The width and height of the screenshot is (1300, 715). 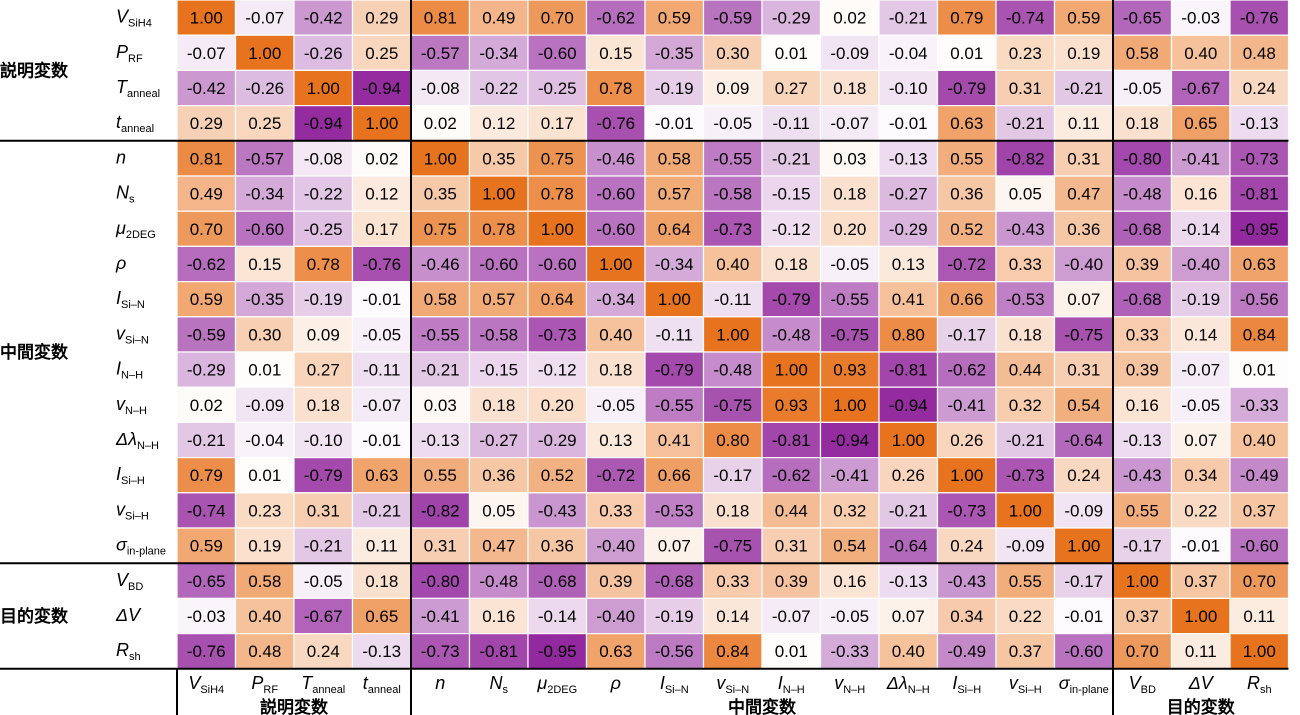 I want to click on cell-value-label: 0.84, so click(x=1259, y=334).